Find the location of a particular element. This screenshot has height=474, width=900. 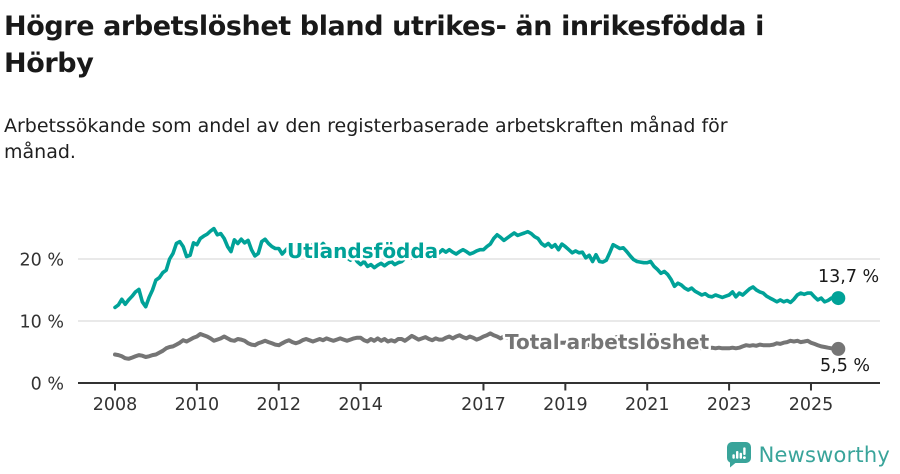

series-label-utlandsfodda: Utlandsfödda is located at coordinates (362, 251).